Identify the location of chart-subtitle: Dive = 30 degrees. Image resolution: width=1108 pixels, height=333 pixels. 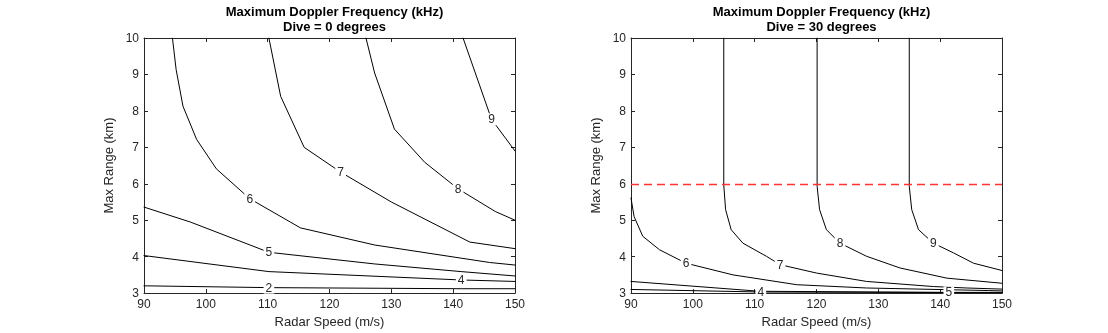
(821, 26).